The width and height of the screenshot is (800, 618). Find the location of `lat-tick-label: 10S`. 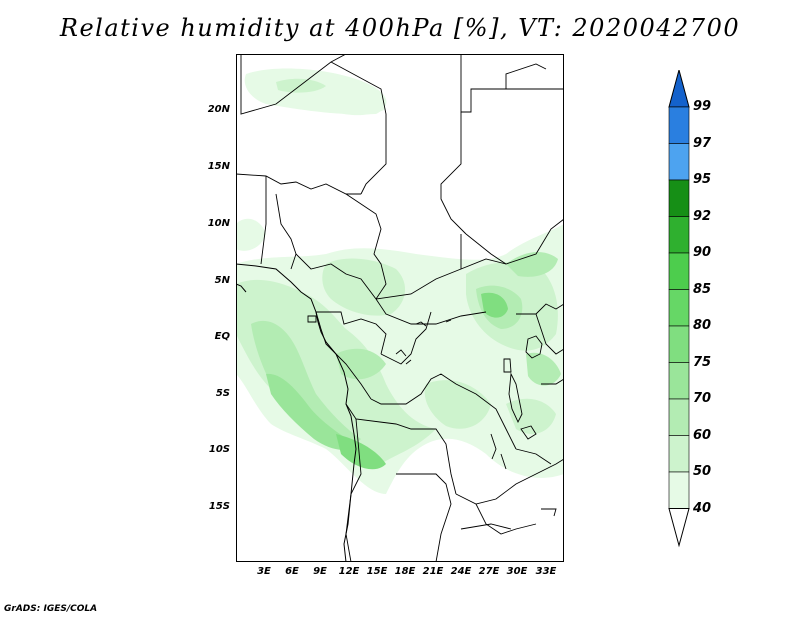

lat-tick-label: 10S is located at coordinates (219, 449).